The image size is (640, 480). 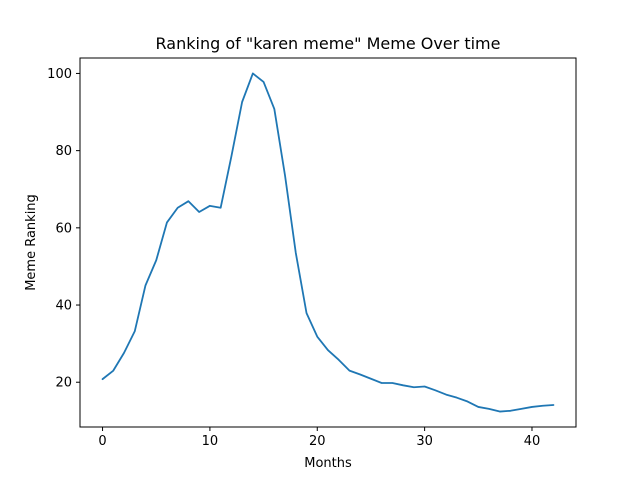 What do you see at coordinates (31, 242) in the screenshot?
I see `y-axis-title: Meme Ranking` at bounding box center [31, 242].